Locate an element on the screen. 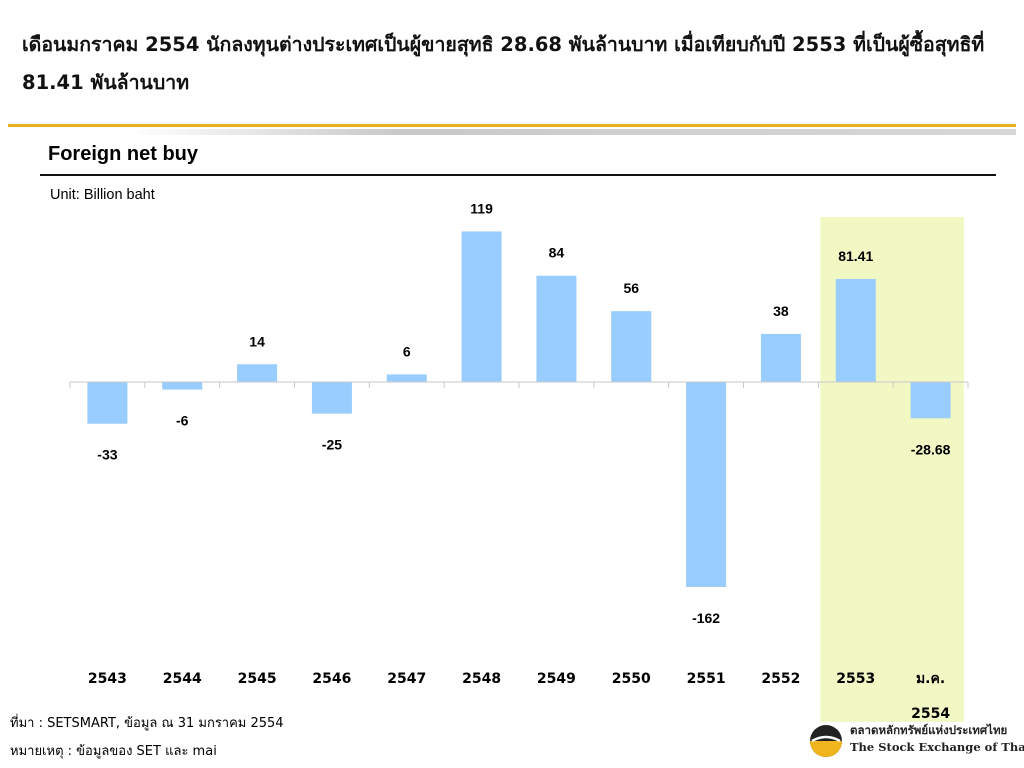 This screenshot has height=768, width=1024. data-label-11: -28.68 is located at coordinates (931, 449).